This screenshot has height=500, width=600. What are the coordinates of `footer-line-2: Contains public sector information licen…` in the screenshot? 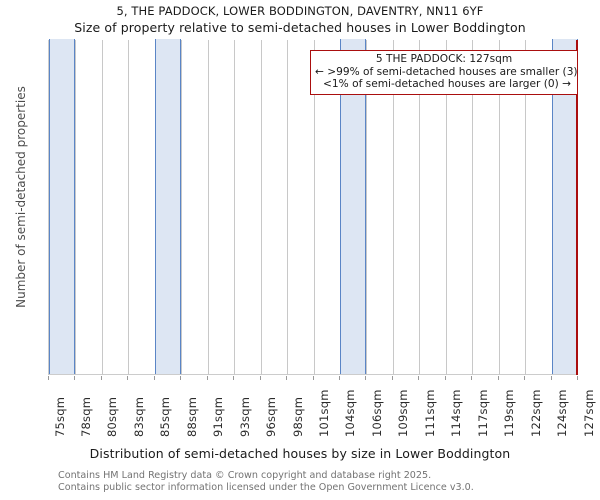 It's located at (266, 487).